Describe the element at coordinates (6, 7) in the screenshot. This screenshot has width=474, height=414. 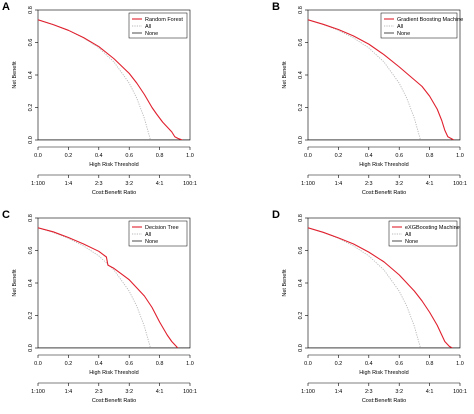
I see `panel-label: A` at that location.